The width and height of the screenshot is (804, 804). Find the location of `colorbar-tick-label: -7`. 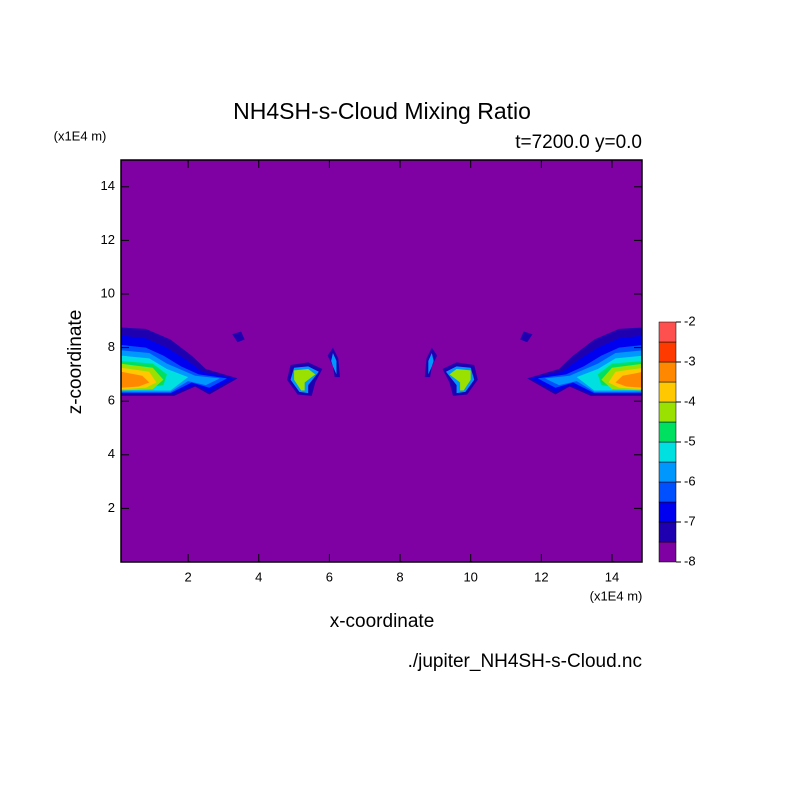

colorbar-tick-label: -7 is located at coordinates (690, 520).